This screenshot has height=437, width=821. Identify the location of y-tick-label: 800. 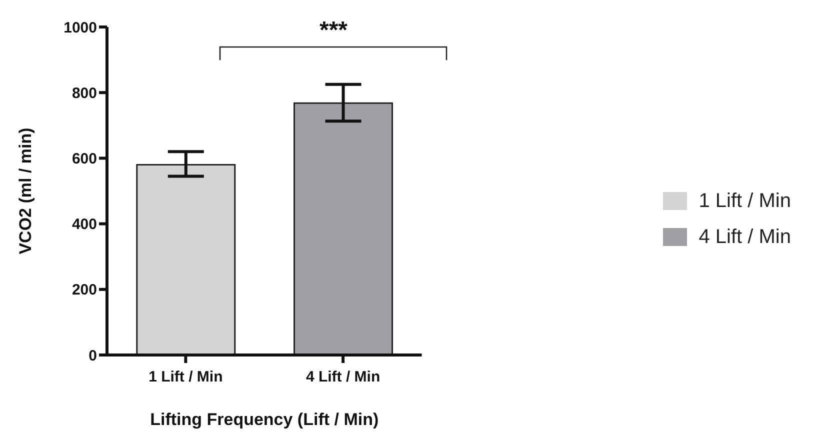
(84, 93).